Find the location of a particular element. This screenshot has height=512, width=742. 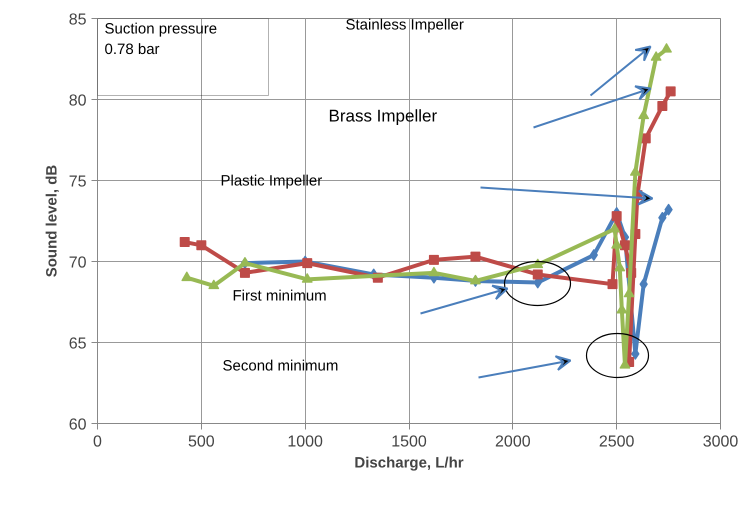

annotation: Plastic Impeller is located at coordinates (271, 181).